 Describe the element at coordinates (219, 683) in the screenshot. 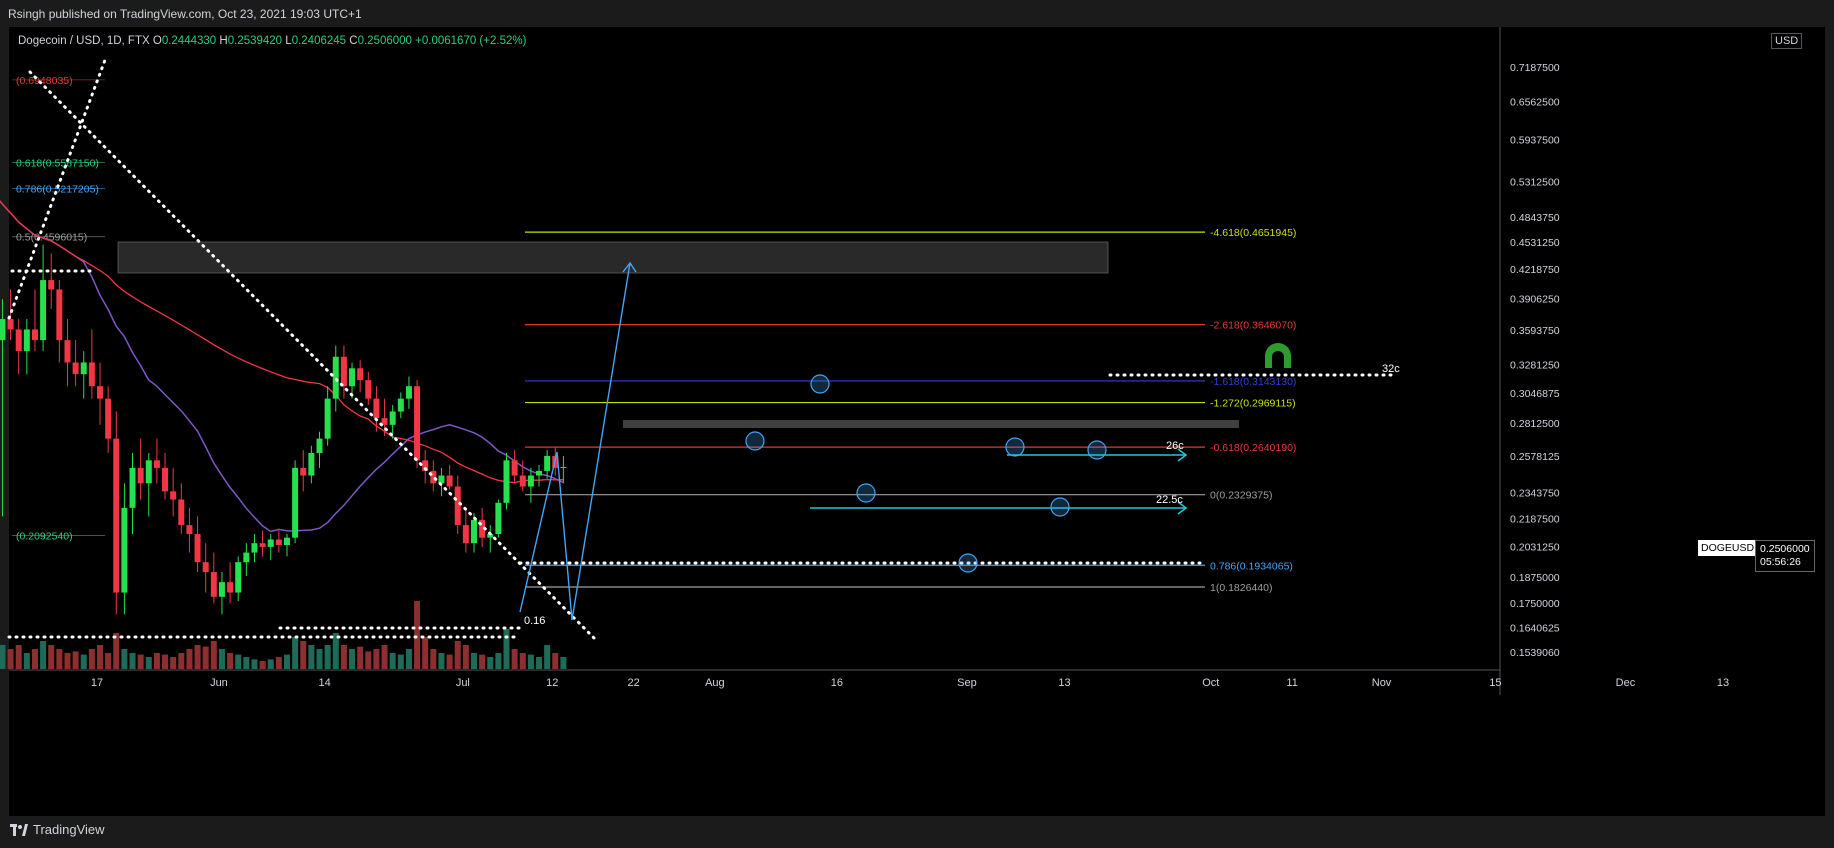

I see `time-tick-label: Jun` at that location.